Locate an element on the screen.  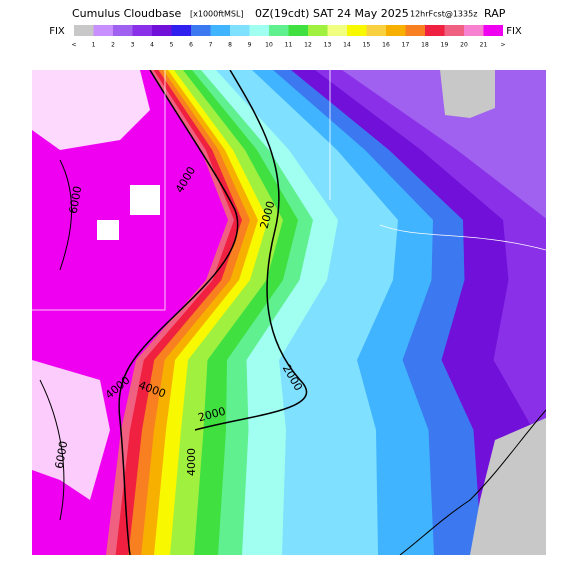
colorbar-label: 5 is located at coordinates (172, 45).